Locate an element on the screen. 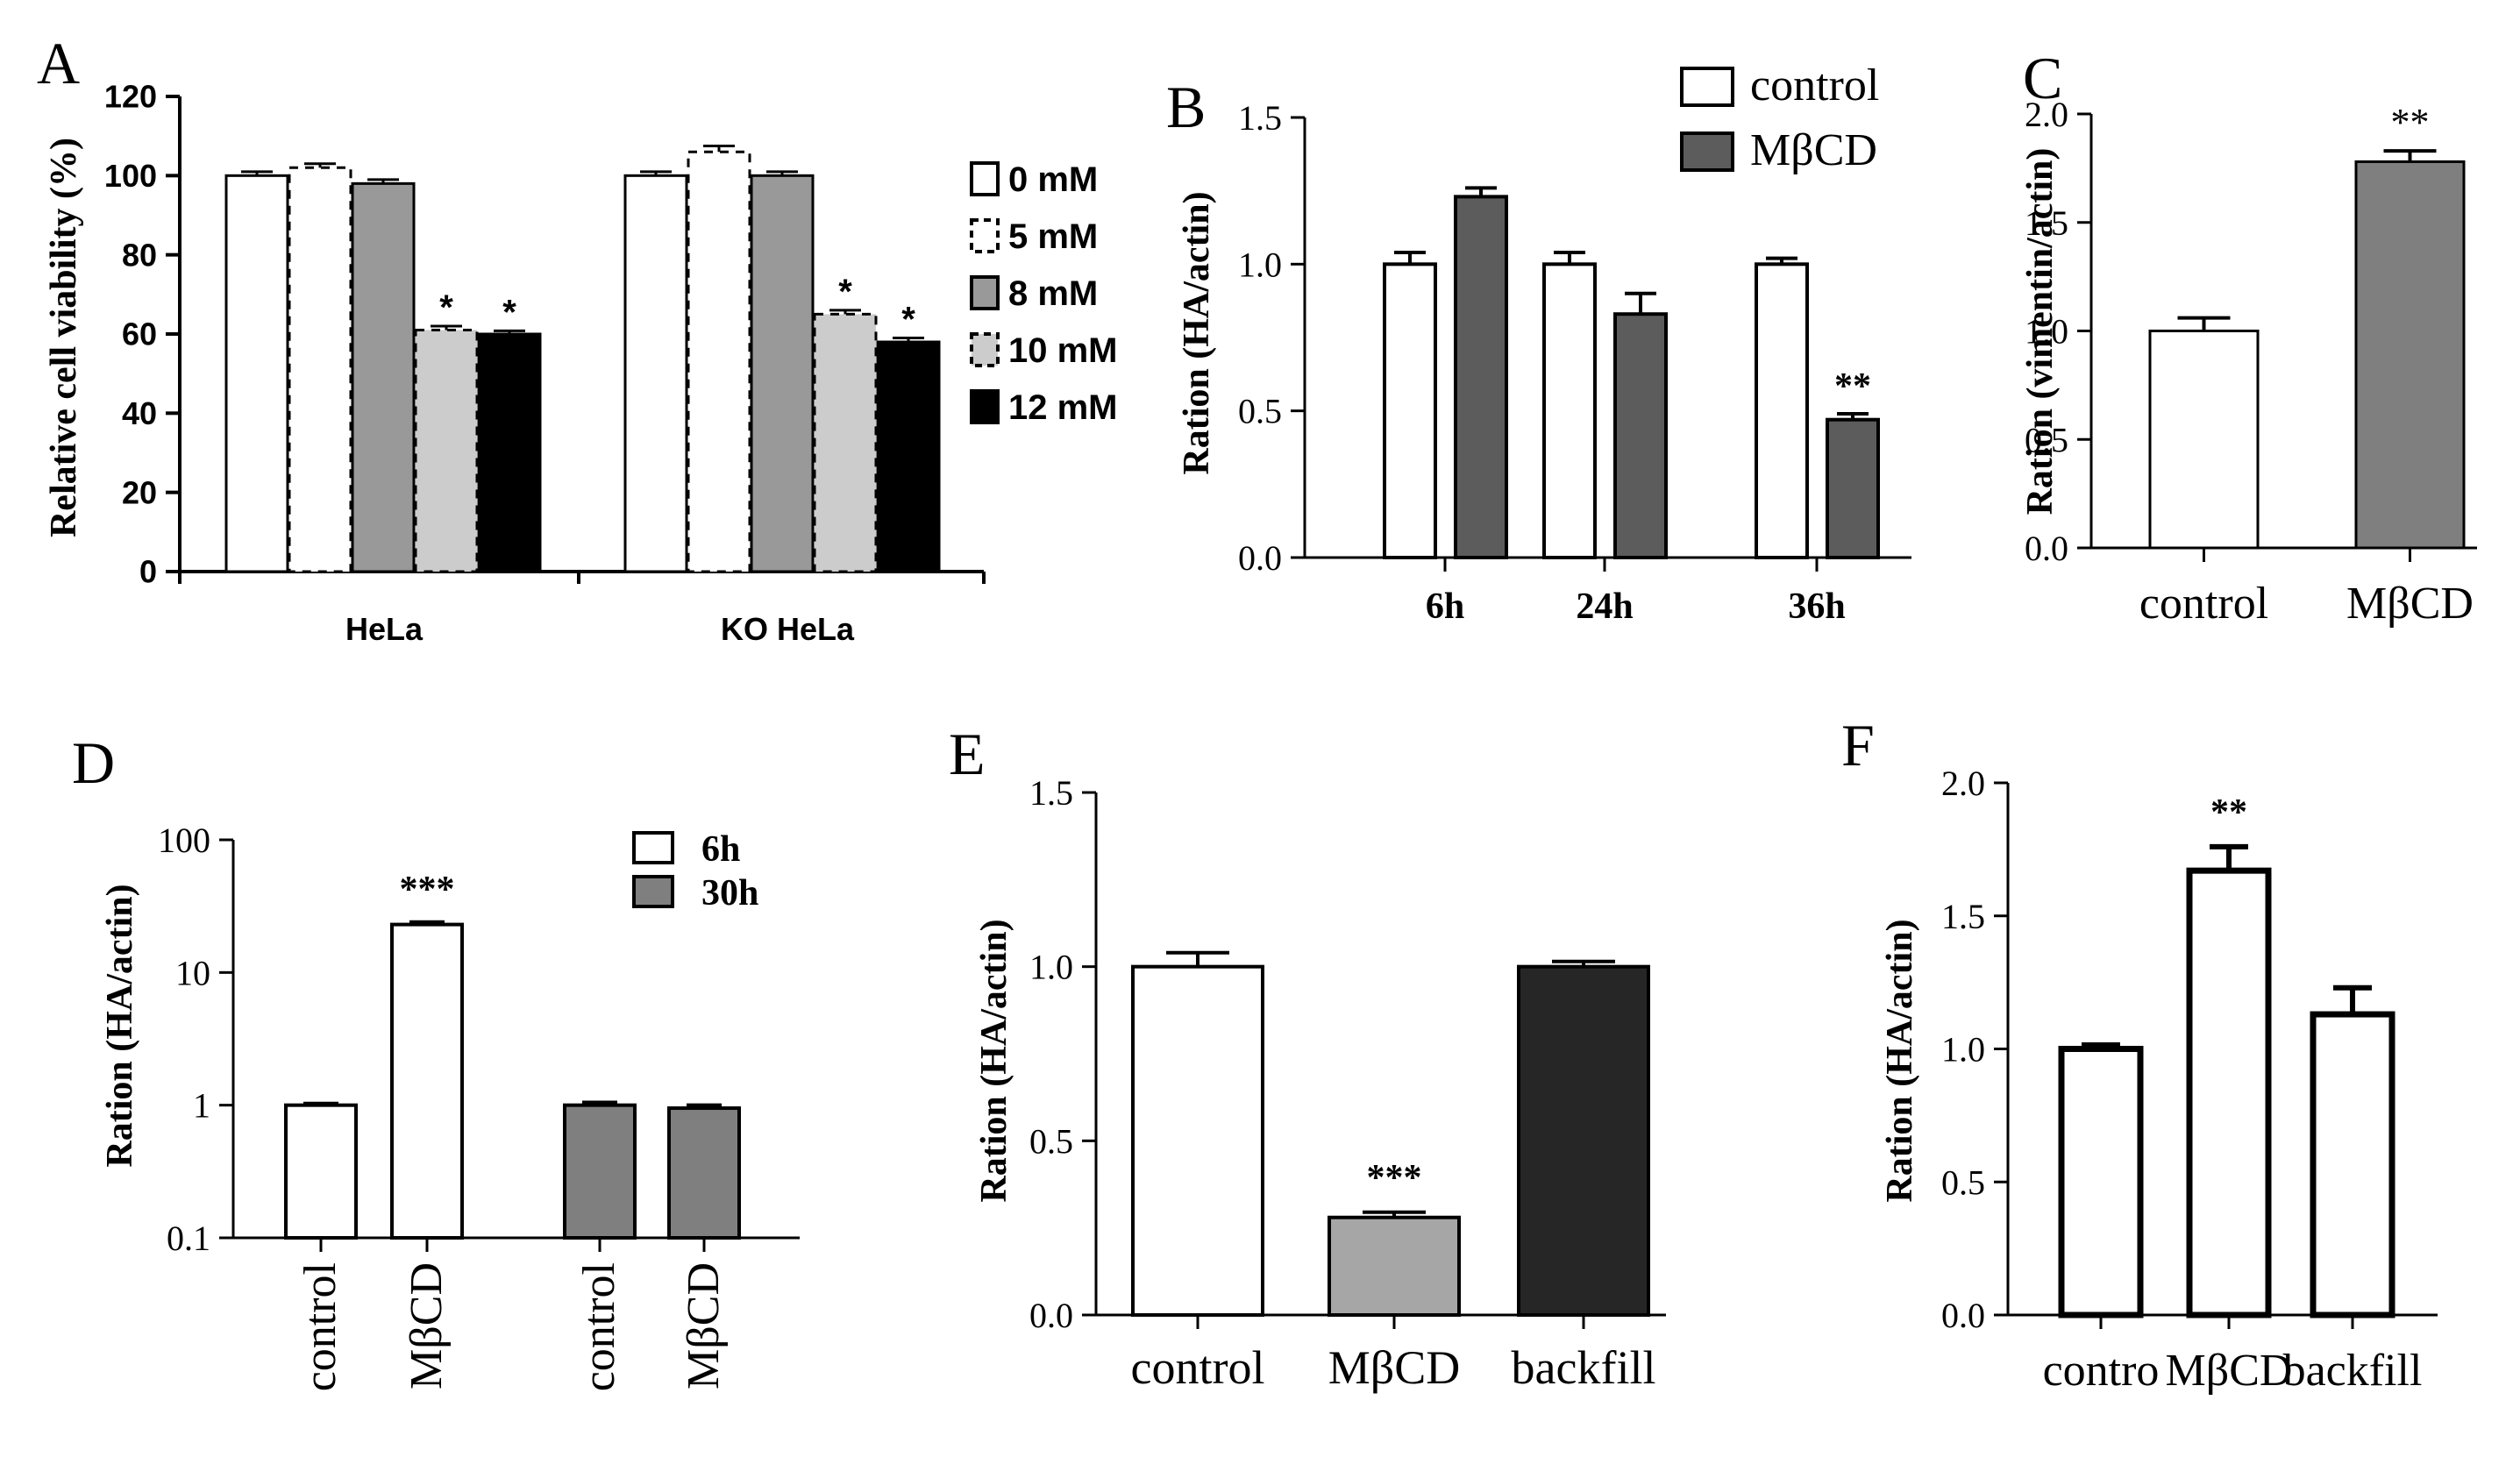  legend-label: 5 mM is located at coordinates (1053, 236).